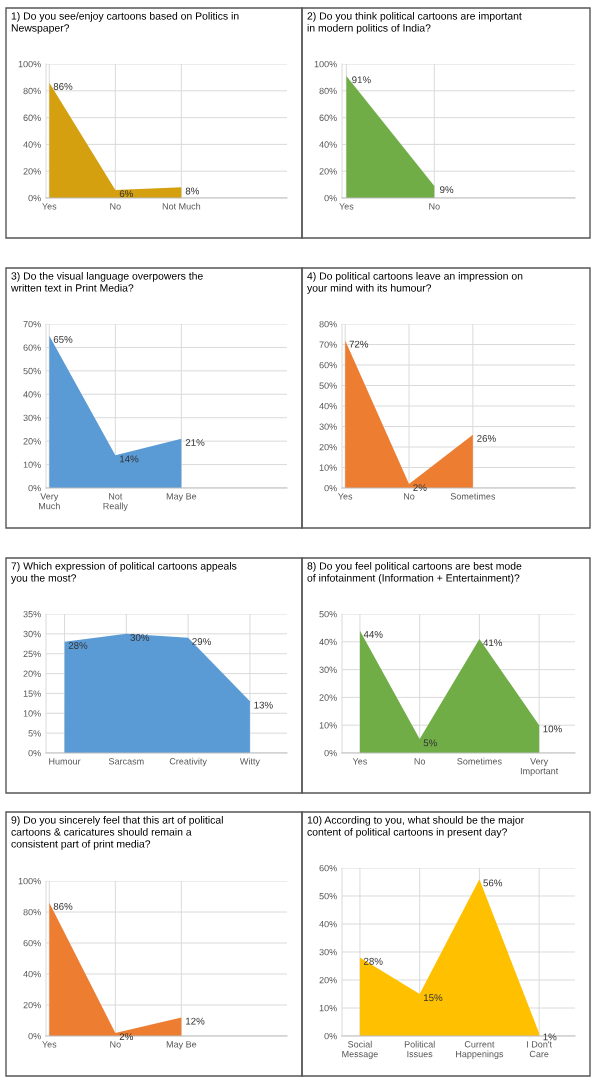  I want to click on data-label: 8%, so click(192, 191).